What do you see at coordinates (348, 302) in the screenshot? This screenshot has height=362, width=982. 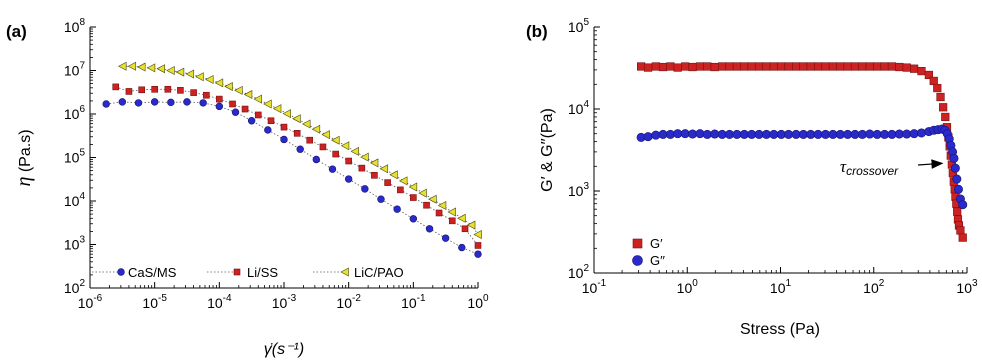 I see `x-tick-label: 10⁻²` at bounding box center [348, 302].